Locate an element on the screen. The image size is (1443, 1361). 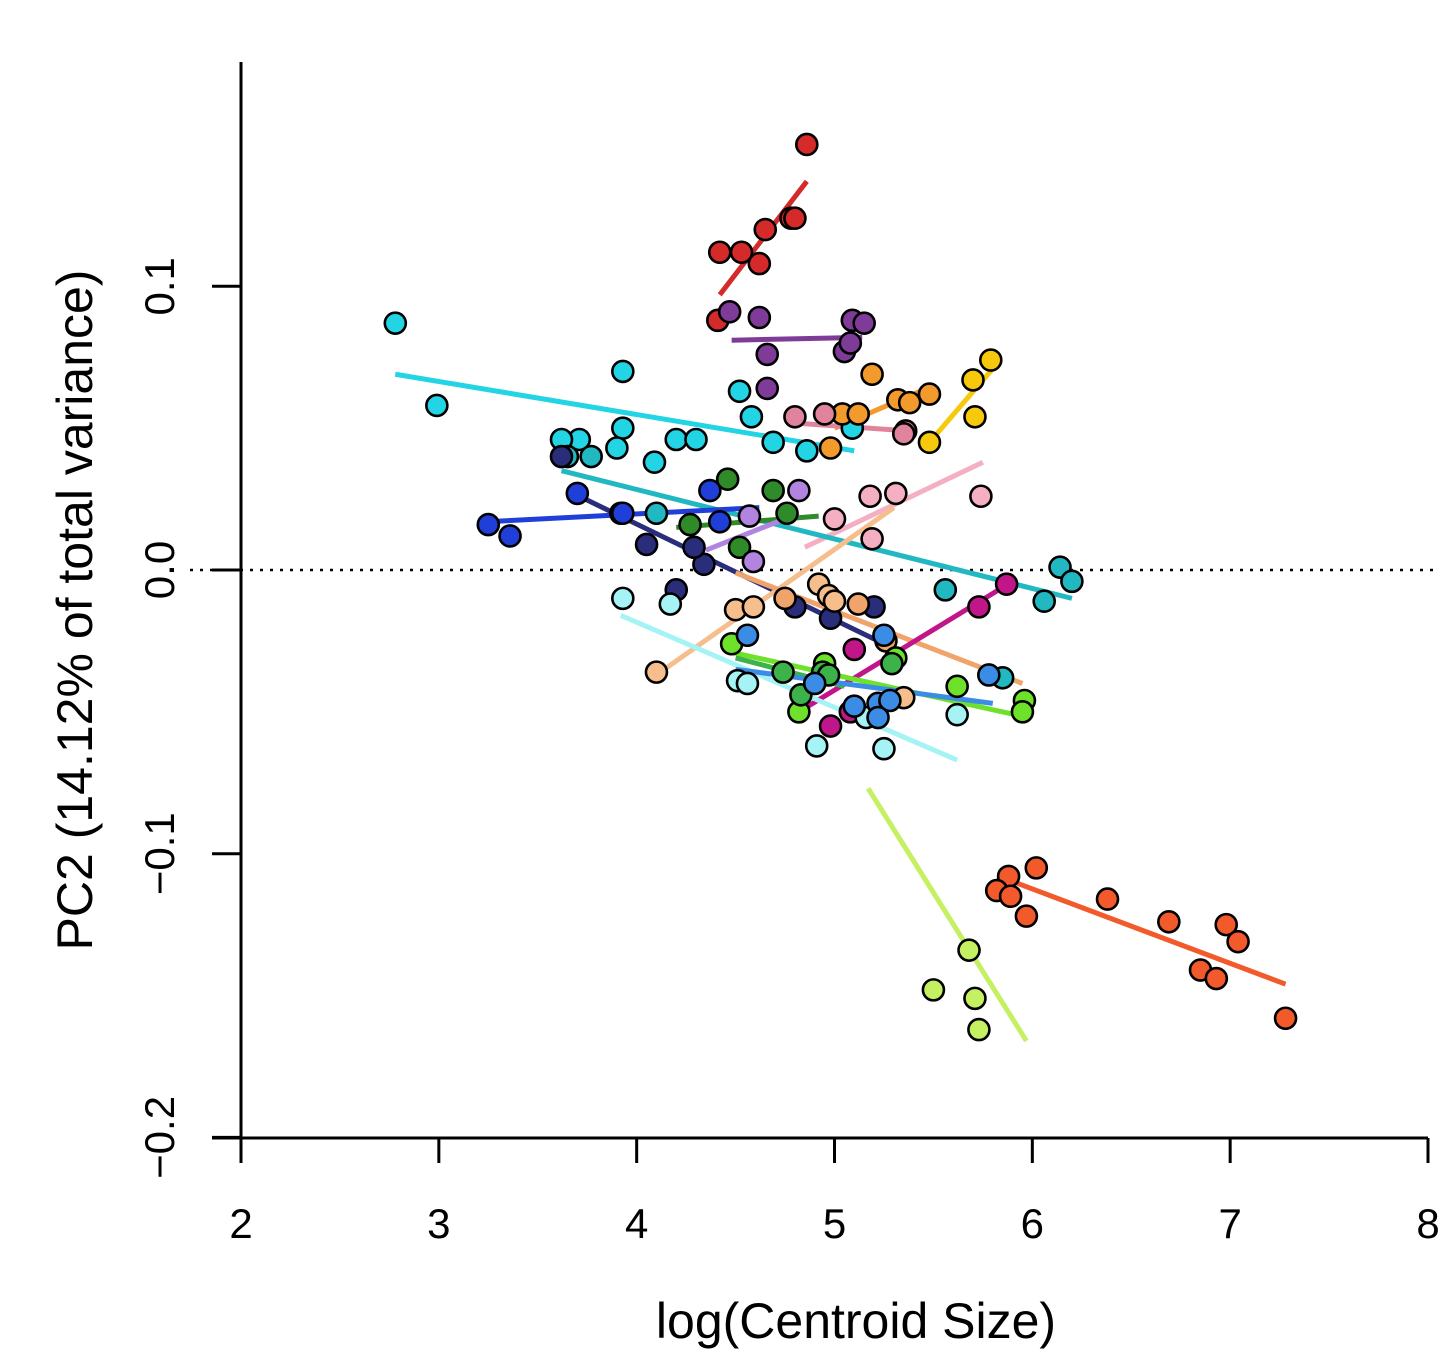
y-tick-label: 0.0 is located at coordinates (159, 570).